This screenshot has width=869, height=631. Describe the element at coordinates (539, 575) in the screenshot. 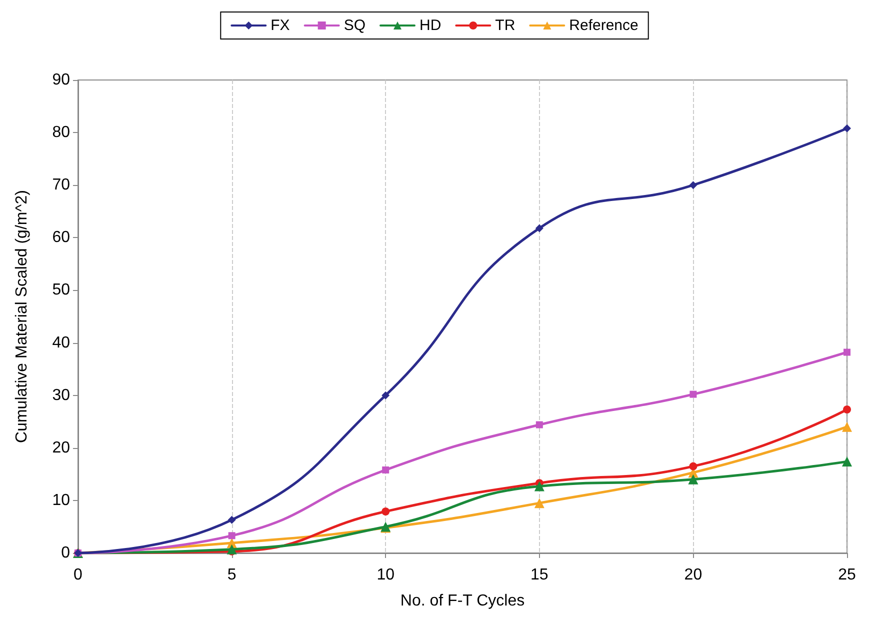

I see `x-tick-label: 15` at that location.